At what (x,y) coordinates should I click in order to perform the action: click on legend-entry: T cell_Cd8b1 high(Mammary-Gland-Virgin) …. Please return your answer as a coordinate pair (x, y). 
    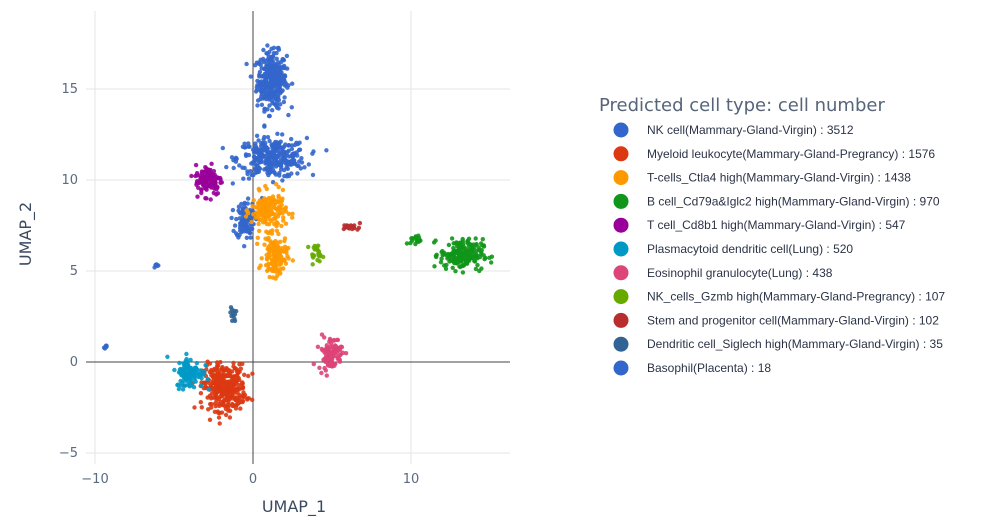
    Looking at the image, I should click on (776, 225).